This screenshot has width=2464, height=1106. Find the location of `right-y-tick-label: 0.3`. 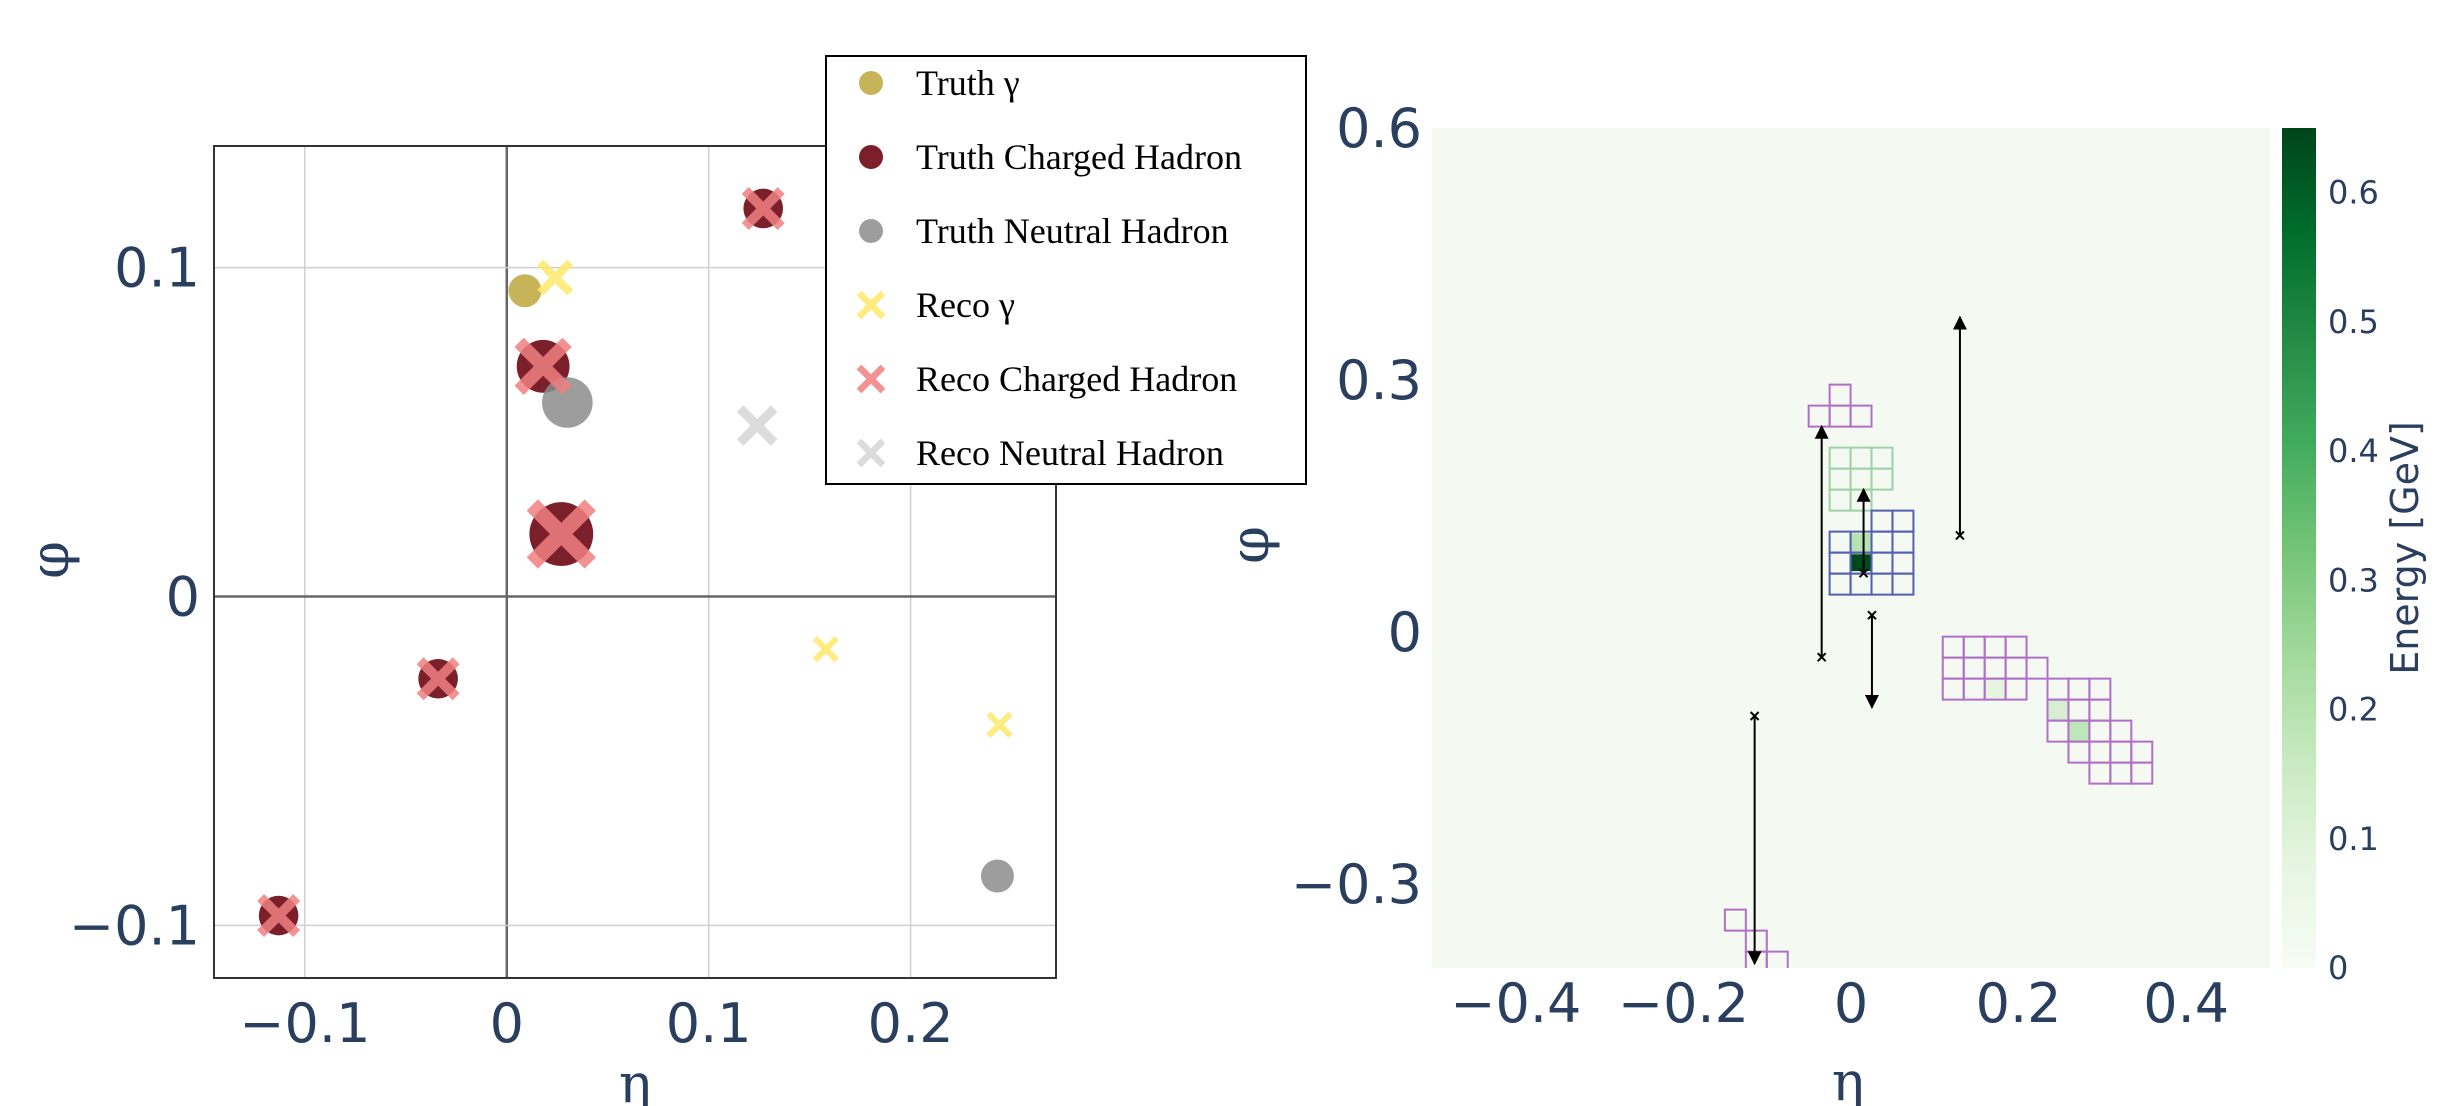

right-y-tick-label: 0.3 is located at coordinates (1379, 380).